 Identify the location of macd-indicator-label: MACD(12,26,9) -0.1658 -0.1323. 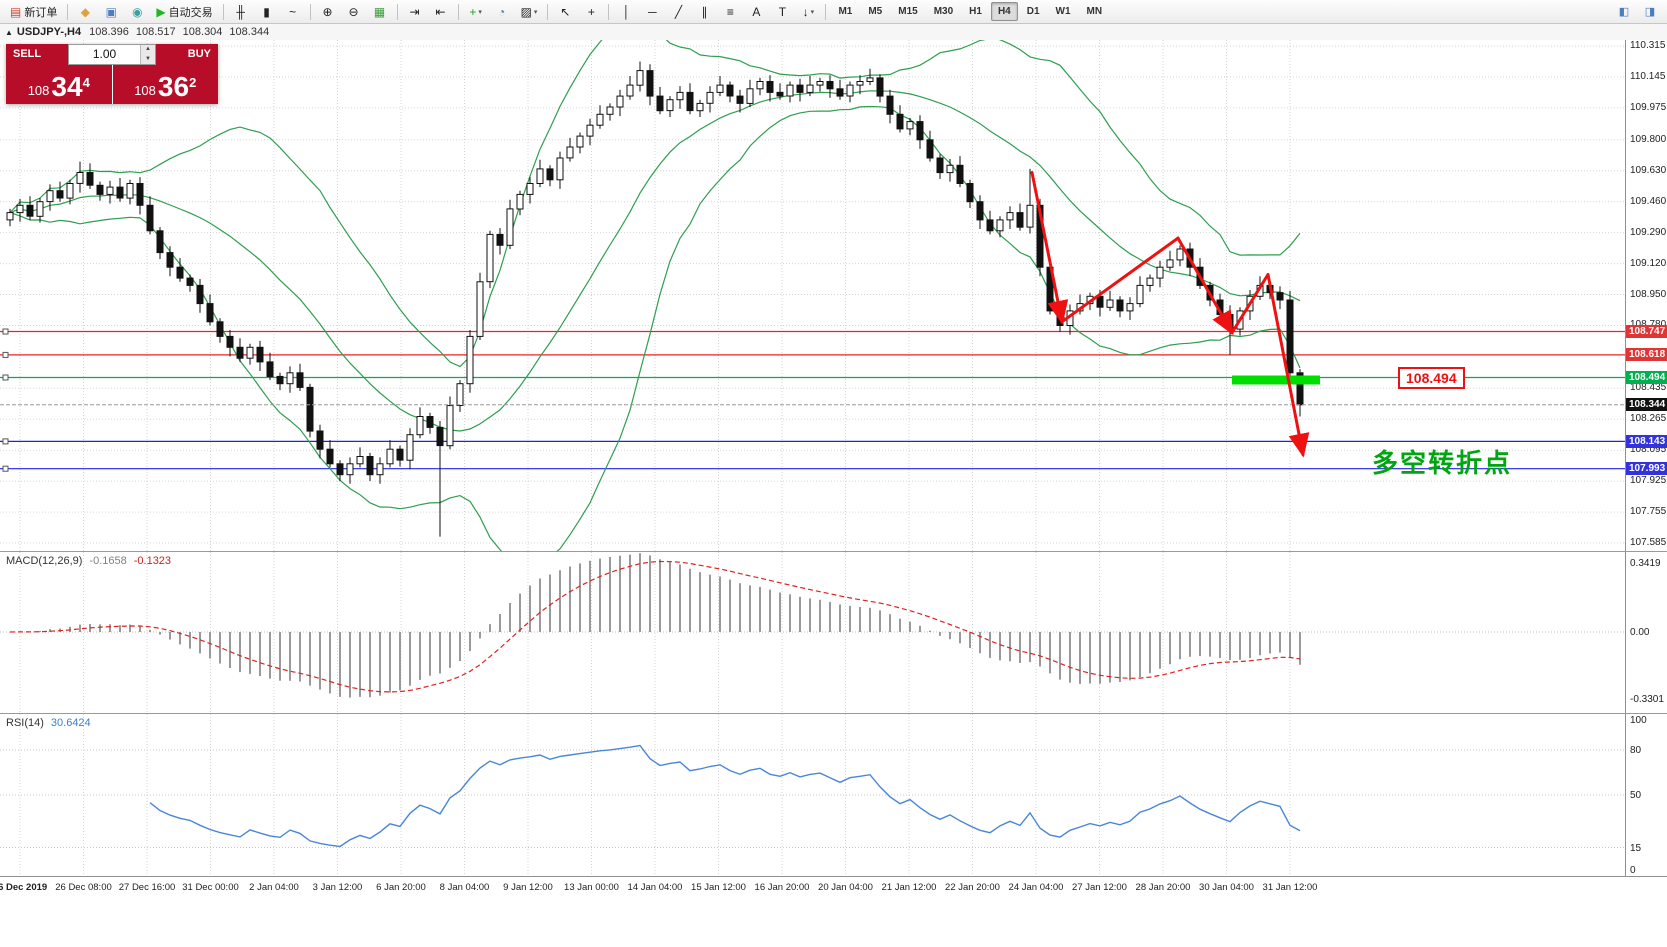
(88, 561).